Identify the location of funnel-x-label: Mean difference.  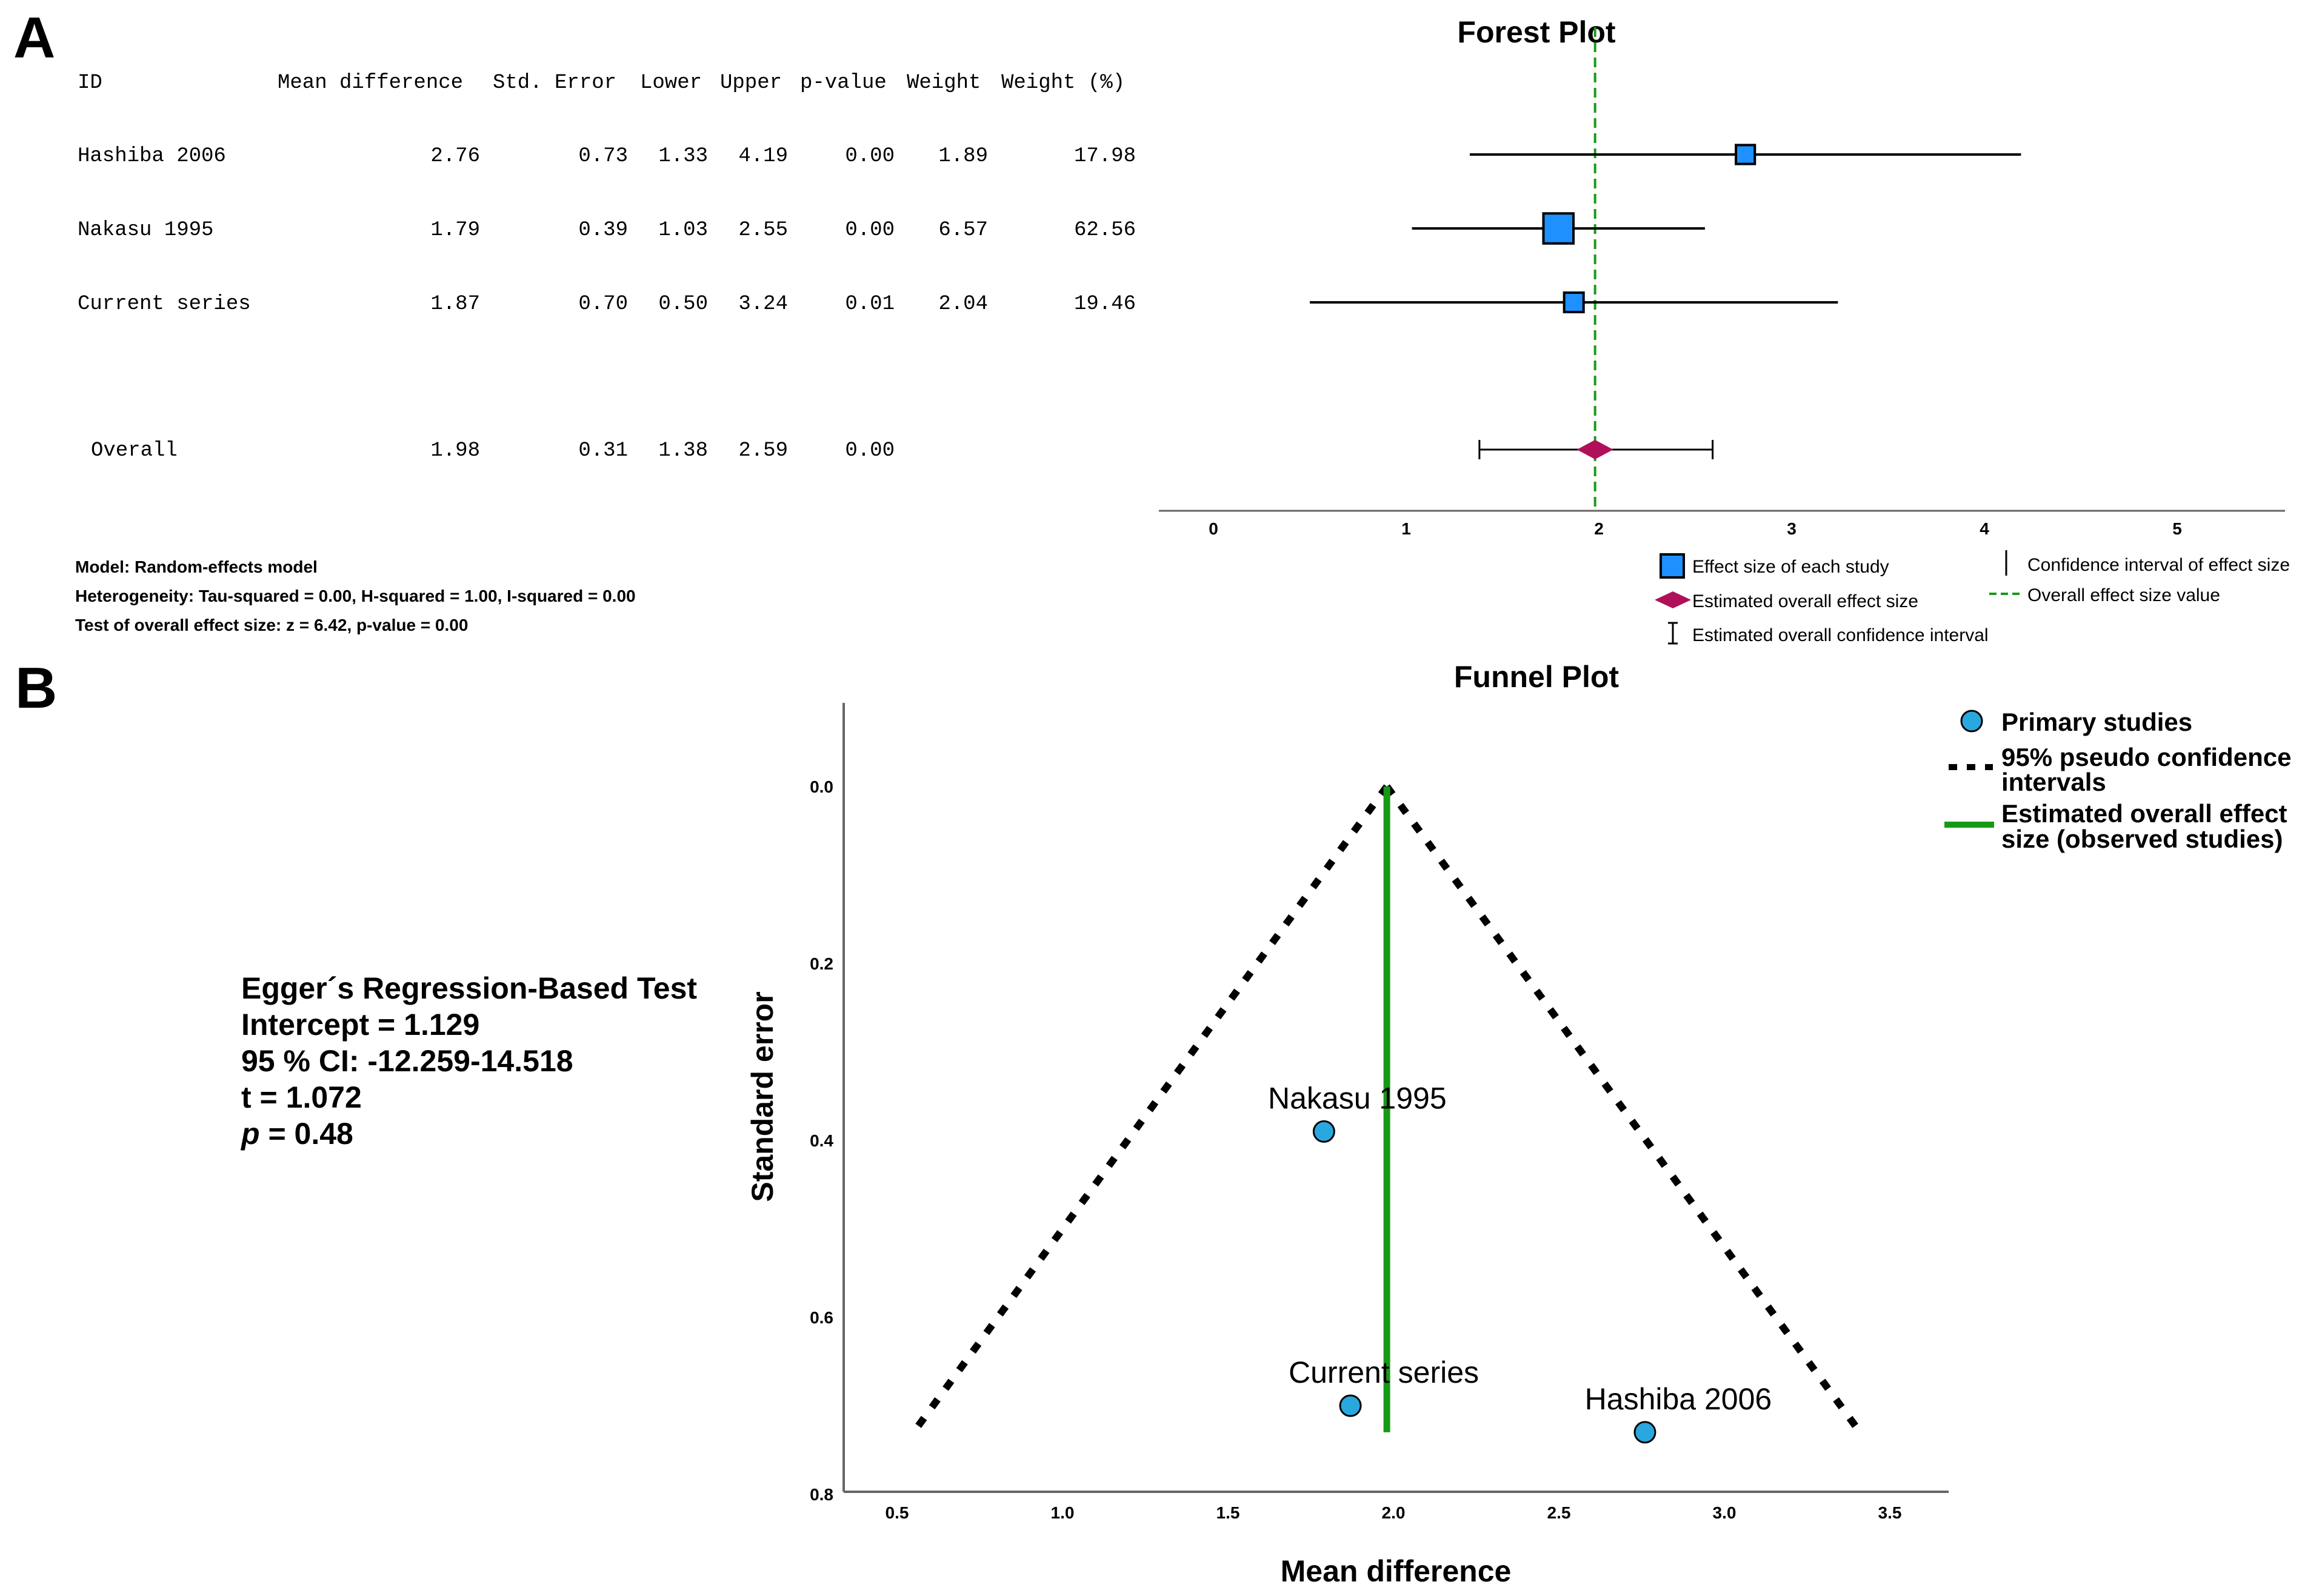
(1396, 1571).